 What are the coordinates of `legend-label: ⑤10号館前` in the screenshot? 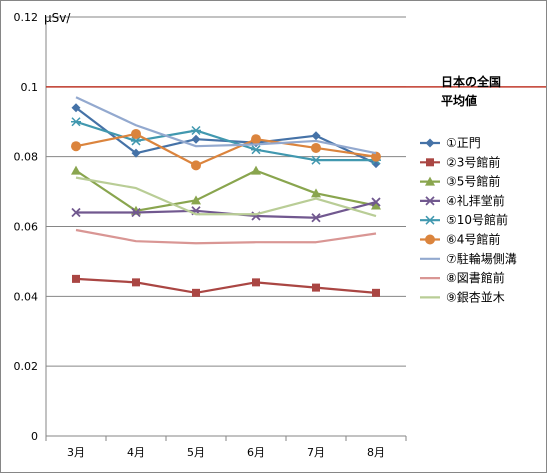 It's located at (477, 219).